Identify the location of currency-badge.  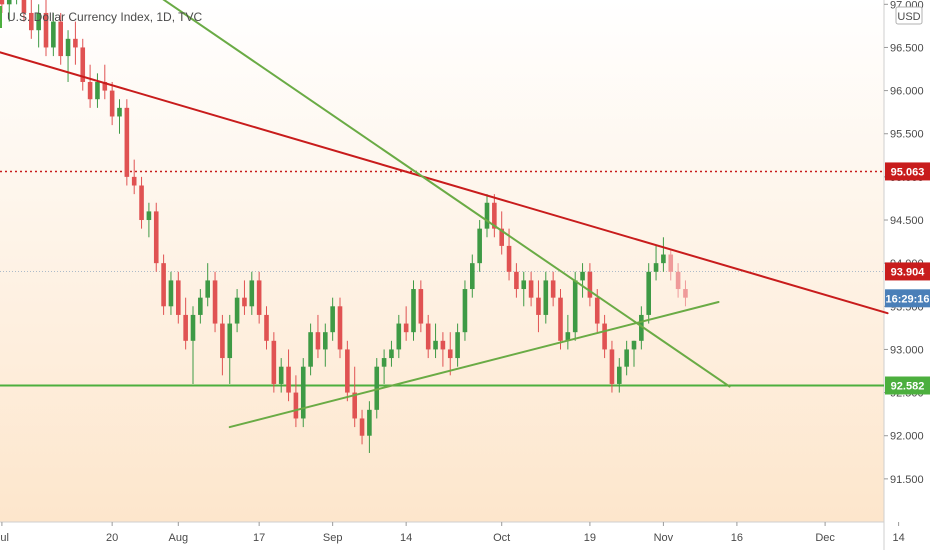
(909, 15).